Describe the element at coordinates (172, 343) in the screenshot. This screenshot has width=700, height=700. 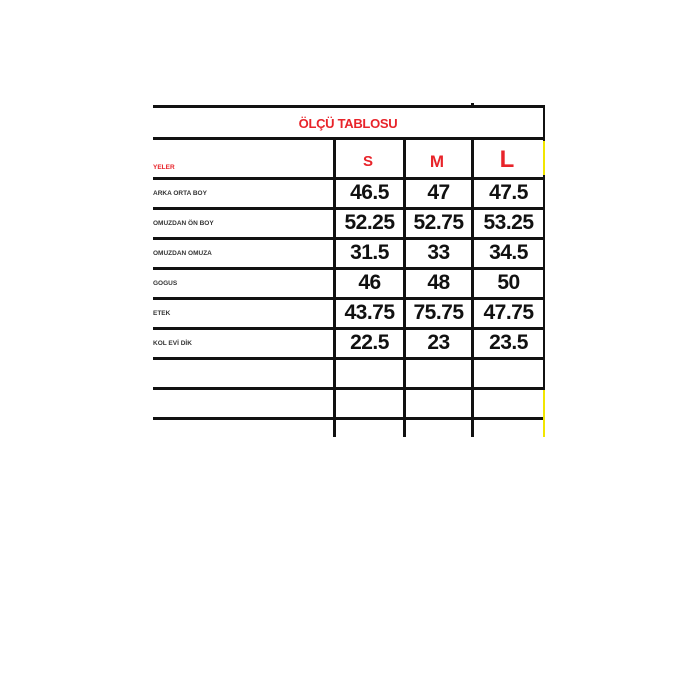
I see `row-label: KOL EVİ DİK` at that location.